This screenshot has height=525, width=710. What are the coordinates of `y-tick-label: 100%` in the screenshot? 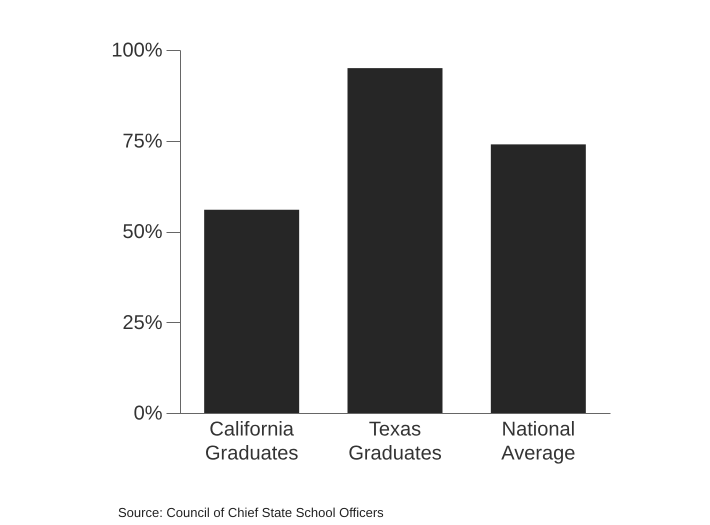 It's located at (137, 51).